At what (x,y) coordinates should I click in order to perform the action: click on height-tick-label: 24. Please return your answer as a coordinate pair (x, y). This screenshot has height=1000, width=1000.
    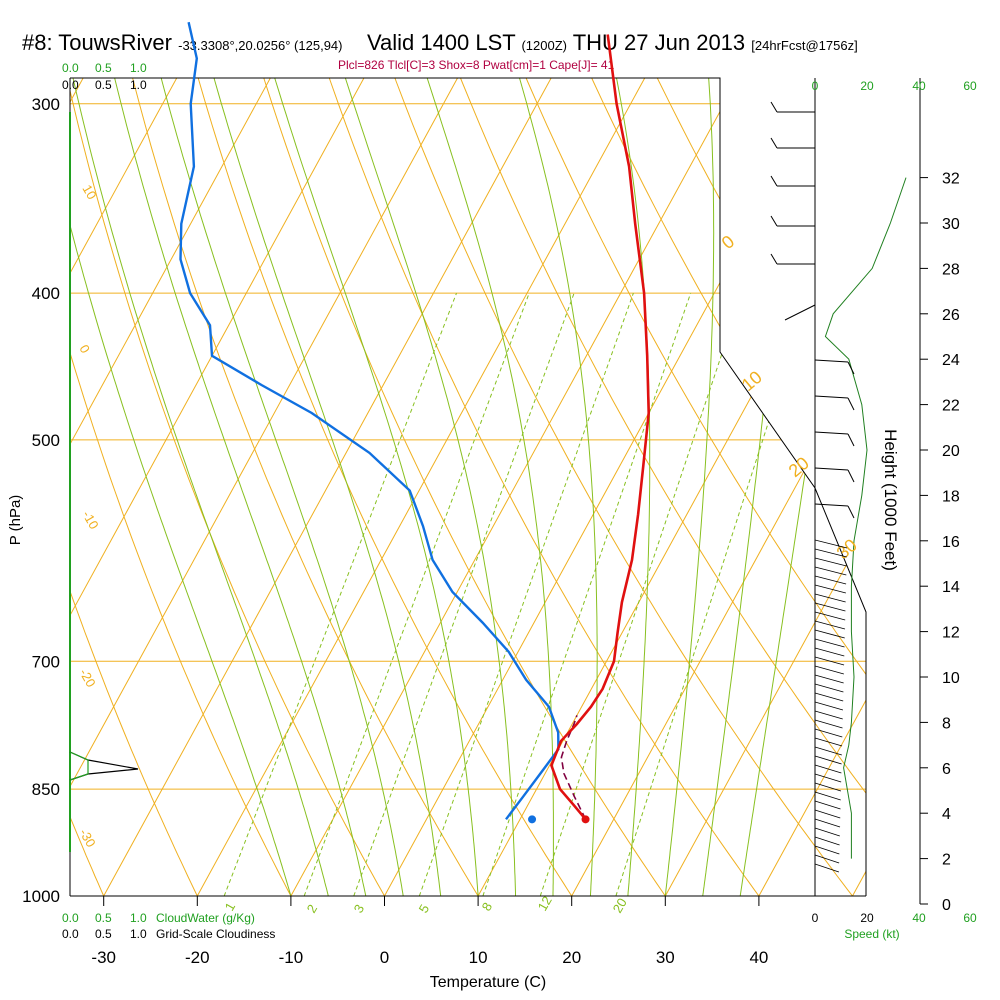
    Looking at the image, I should click on (951, 360).